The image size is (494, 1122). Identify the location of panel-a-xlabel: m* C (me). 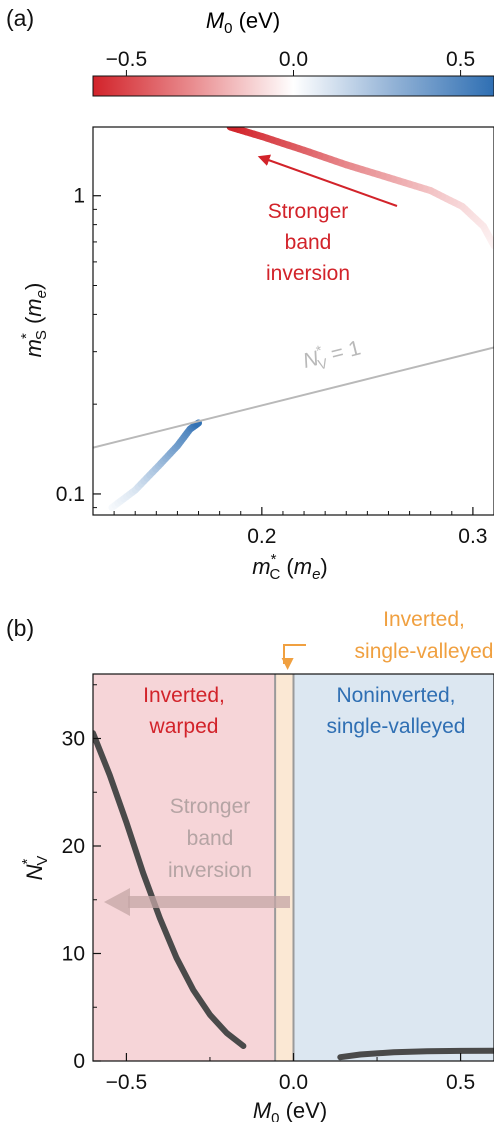
(289, 567).